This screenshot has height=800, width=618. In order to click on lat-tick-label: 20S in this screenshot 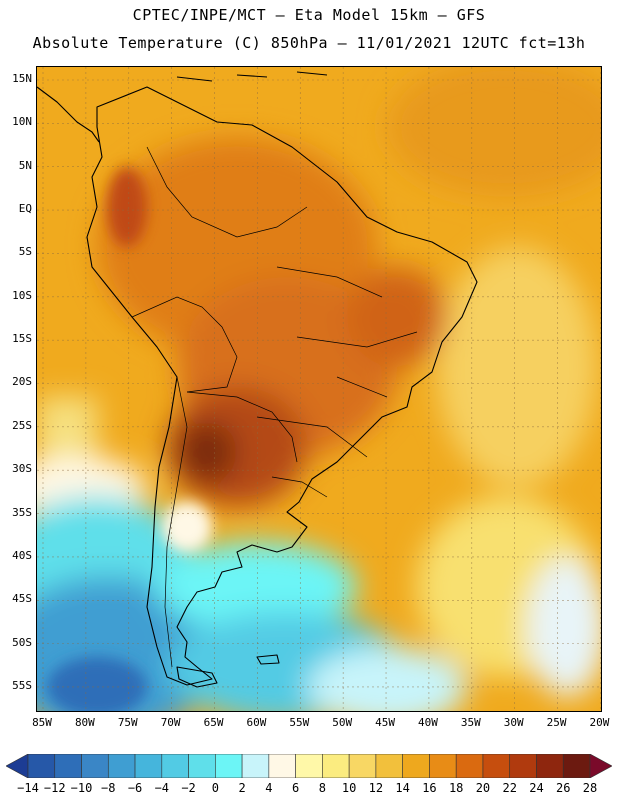, I will do `click(22, 382)`.